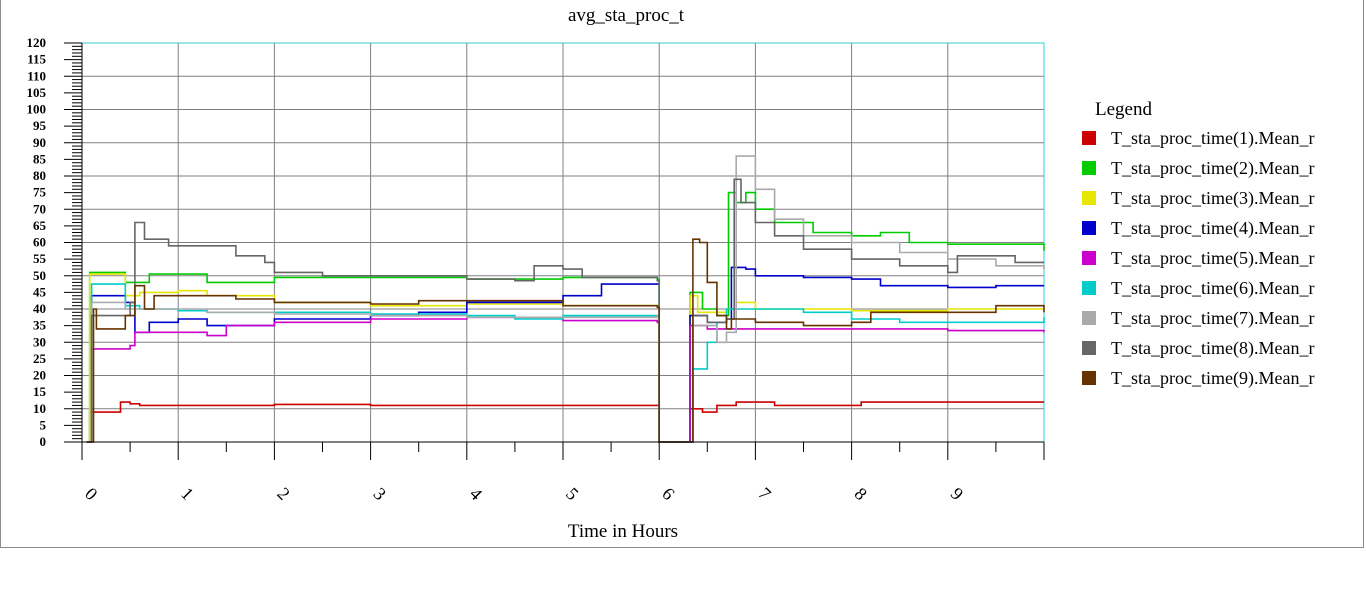 The image size is (1366, 600). What do you see at coordinates (1212, 288) in the screenshot?
I see `legend-label-6: T_sta_proc_time(6).Mean_r` at bounding box center [1212, 288].